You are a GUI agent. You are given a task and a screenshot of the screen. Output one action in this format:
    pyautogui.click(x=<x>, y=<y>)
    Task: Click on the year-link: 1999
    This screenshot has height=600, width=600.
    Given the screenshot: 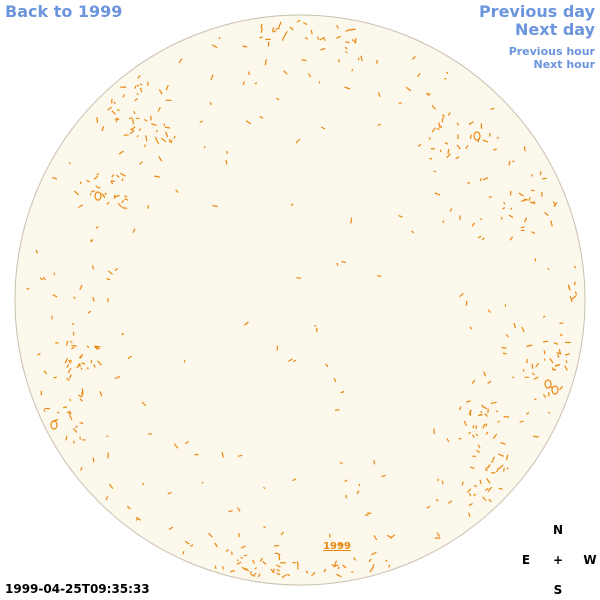 What is the action you would take?
    pyautogui.click(x=337, y=546)
    